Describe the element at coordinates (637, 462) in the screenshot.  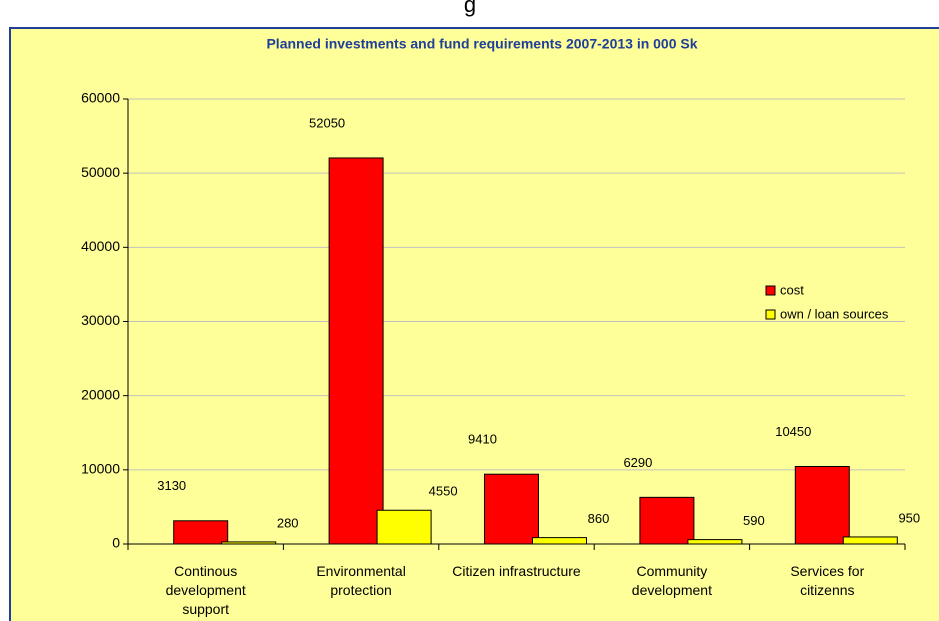
I see `data-label: 6290` at that location.